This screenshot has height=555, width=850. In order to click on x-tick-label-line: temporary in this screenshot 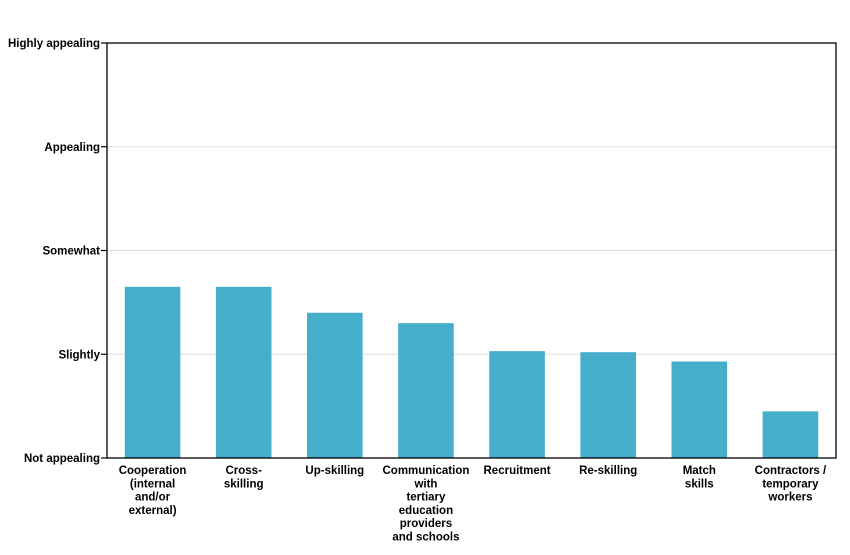, I will do `click(790, 484)`.